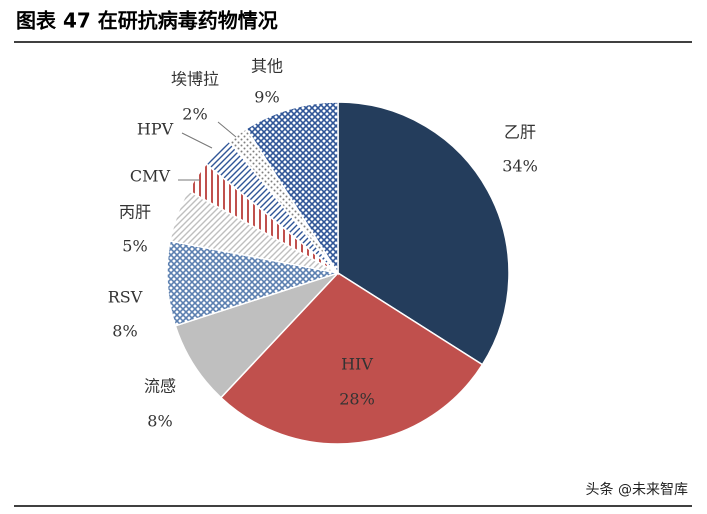 The height and width of the screenshot is (514, 707). I want to click on slice-label: HPV, so click(155, 129).